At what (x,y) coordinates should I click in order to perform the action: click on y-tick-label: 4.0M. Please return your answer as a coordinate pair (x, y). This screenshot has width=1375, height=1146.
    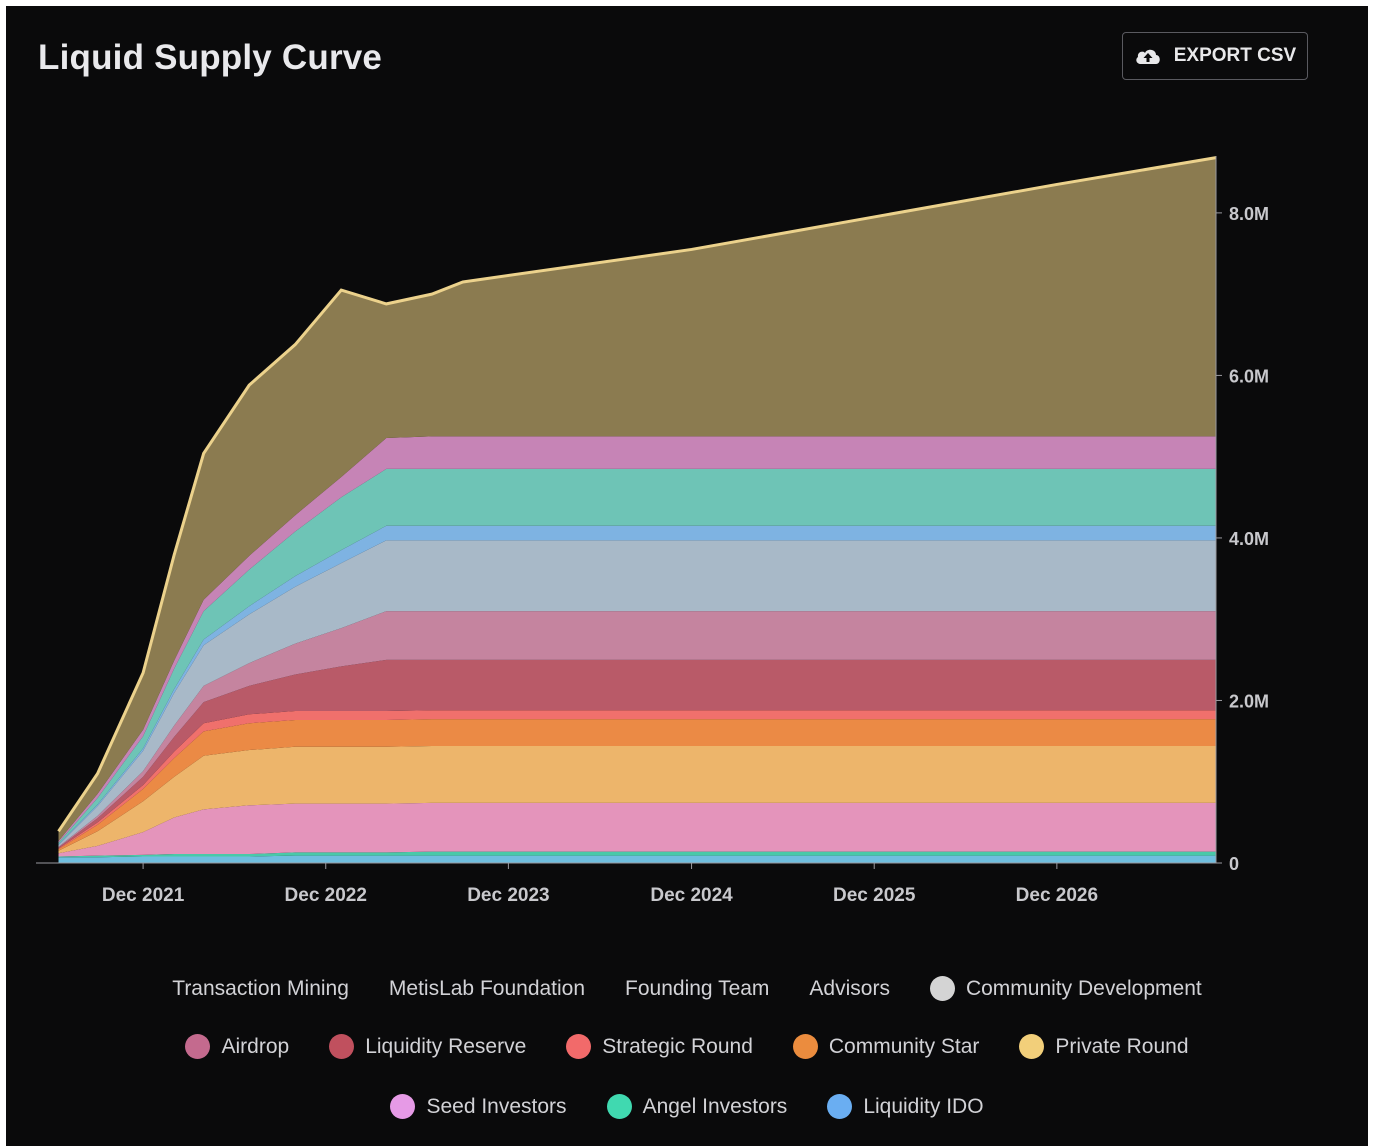
    Looking at the image, I should click on (1249, 539).